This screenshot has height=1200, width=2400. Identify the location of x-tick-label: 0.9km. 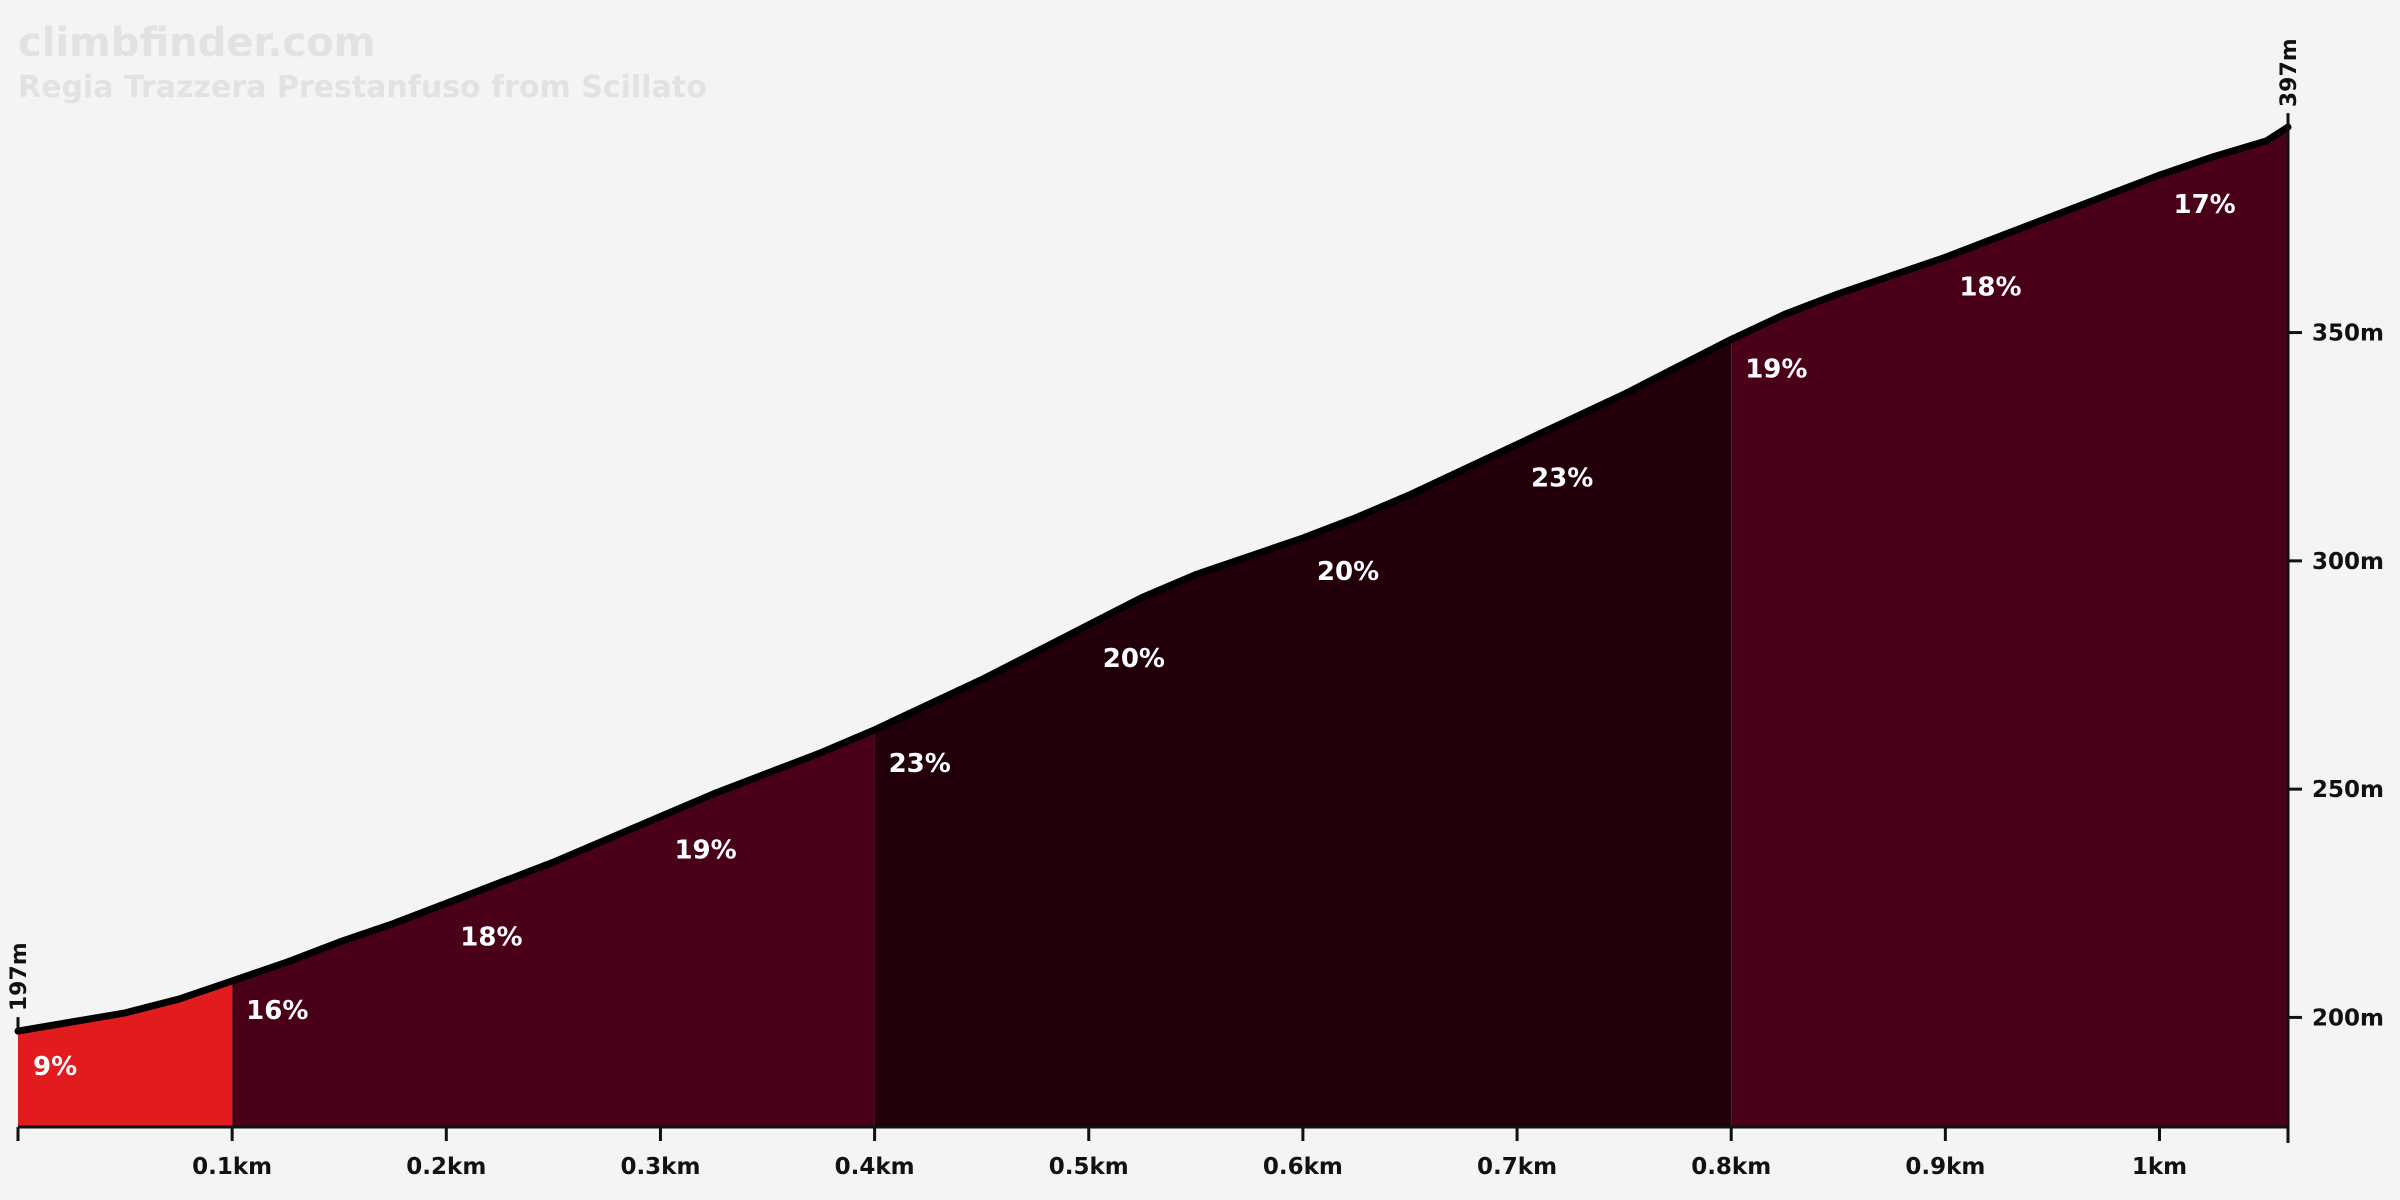
(1945, 1167).